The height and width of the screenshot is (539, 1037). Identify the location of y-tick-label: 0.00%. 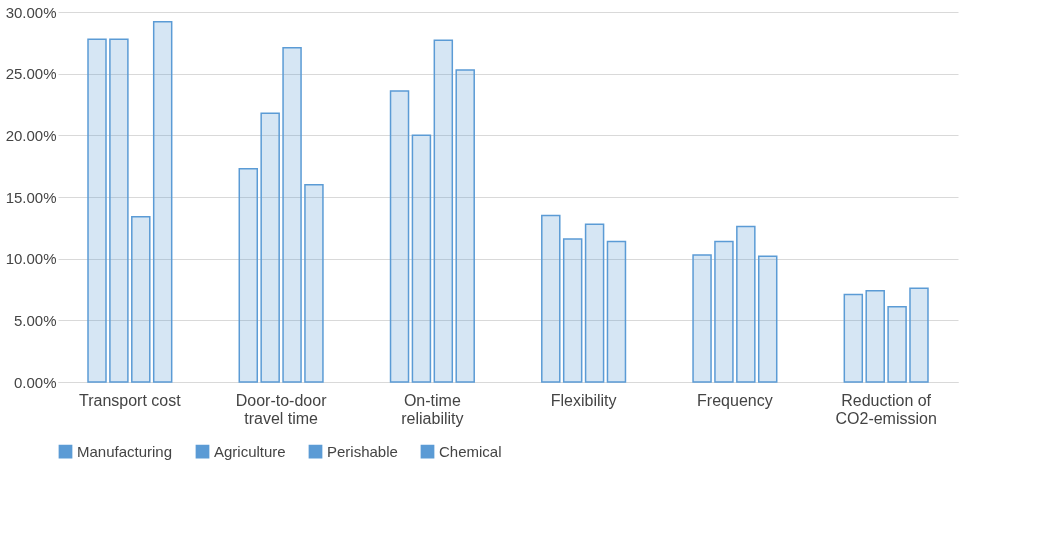
(35, 382).